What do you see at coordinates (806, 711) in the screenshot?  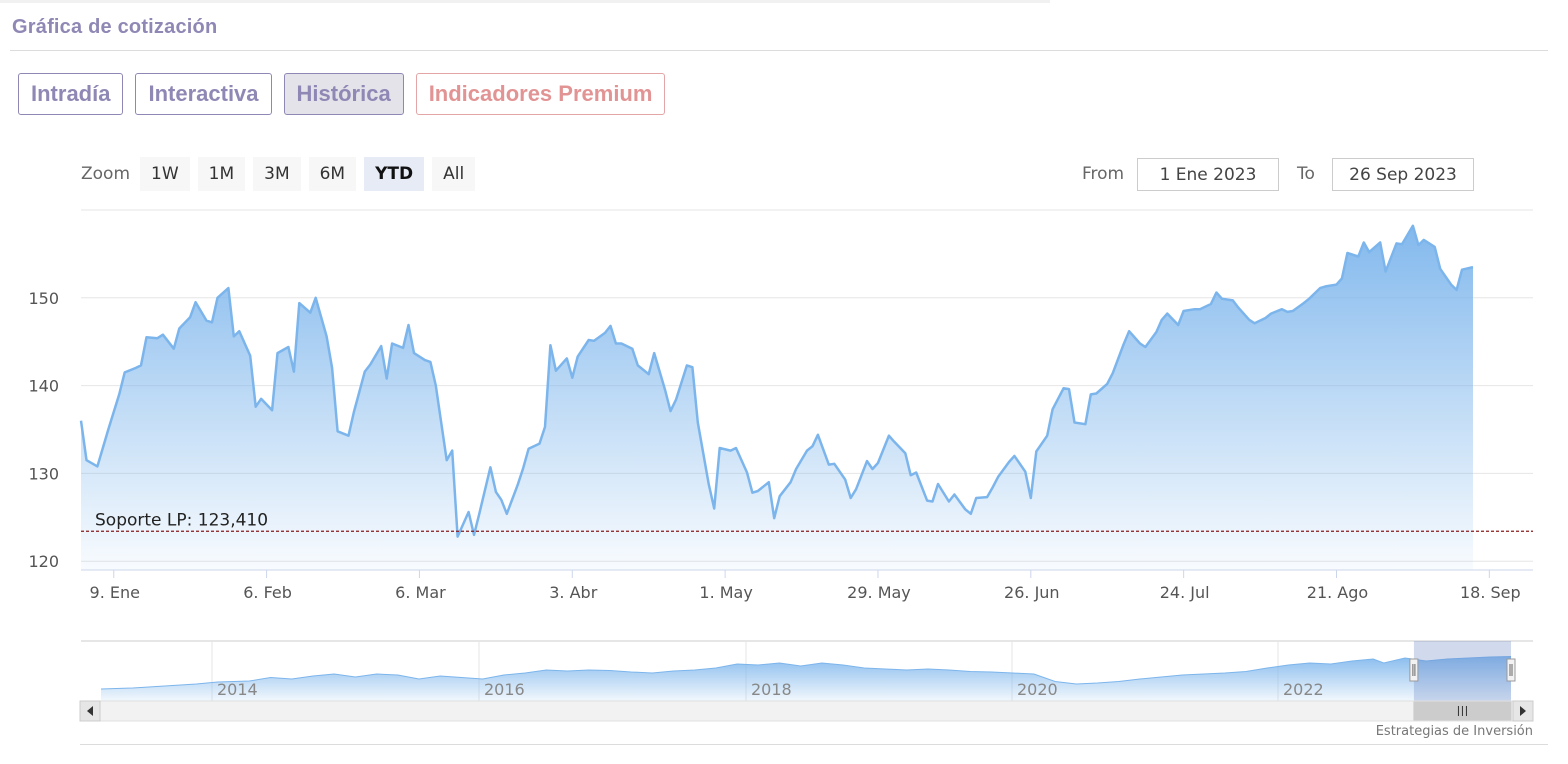 I see `scrollbar-track` at bounding box center [806, 711].